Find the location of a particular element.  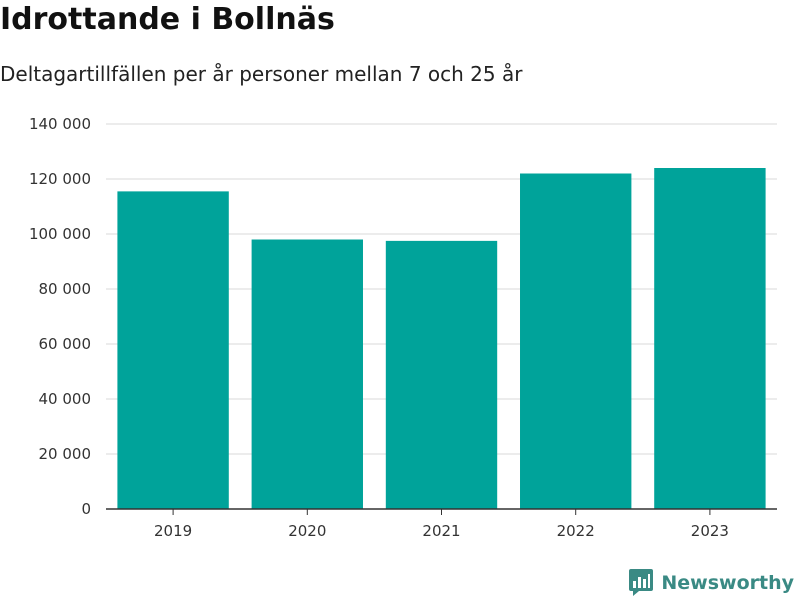

x-tick-label: 2022 is located at coordinates (576, 531).